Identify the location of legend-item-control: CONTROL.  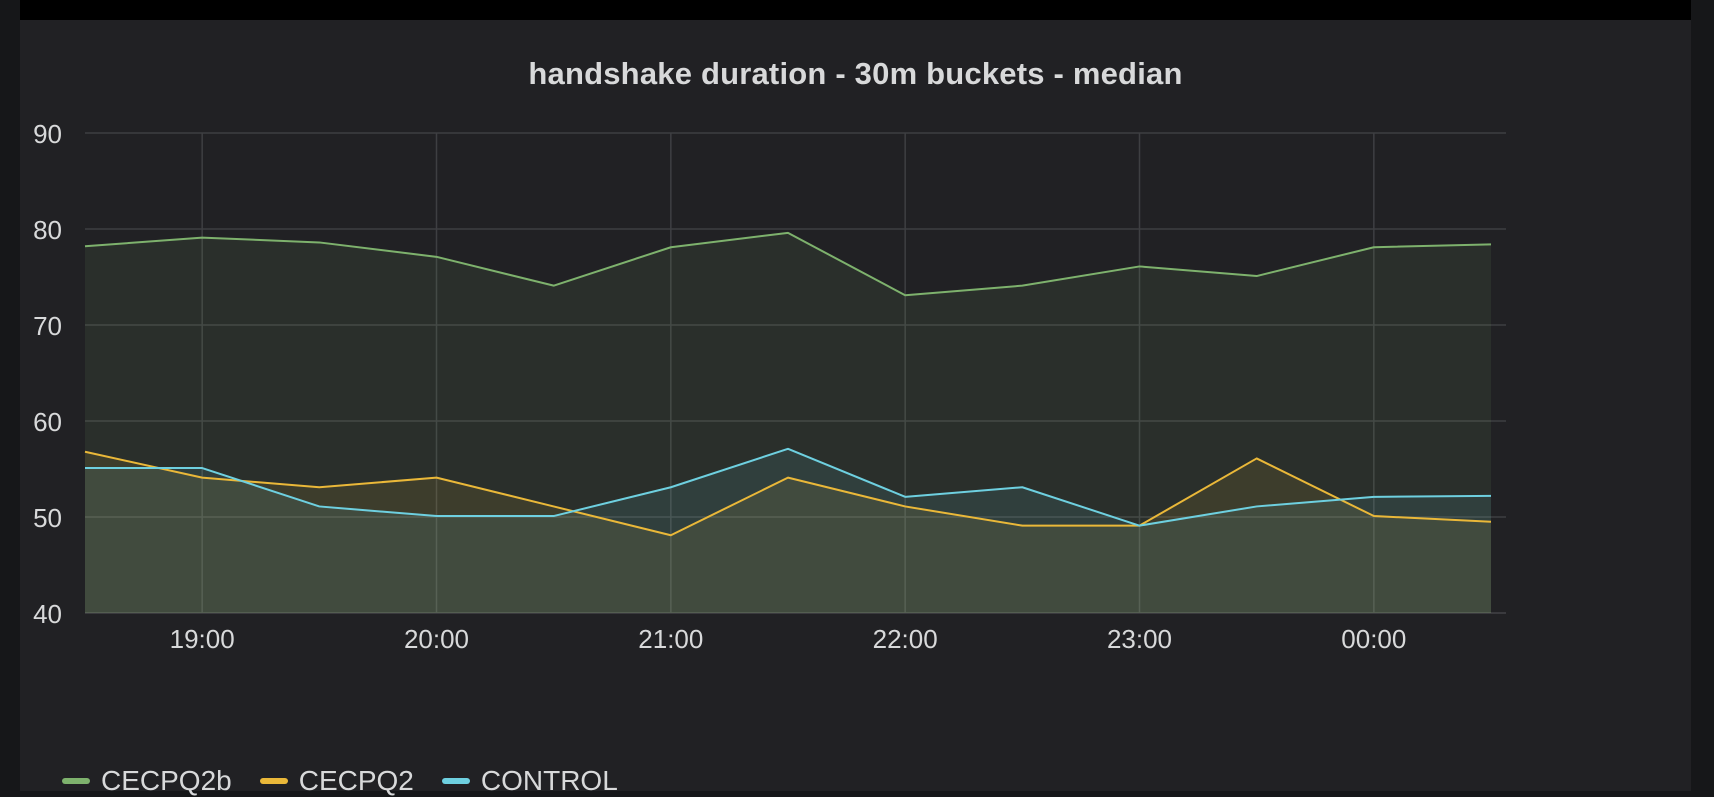
(529, 781).